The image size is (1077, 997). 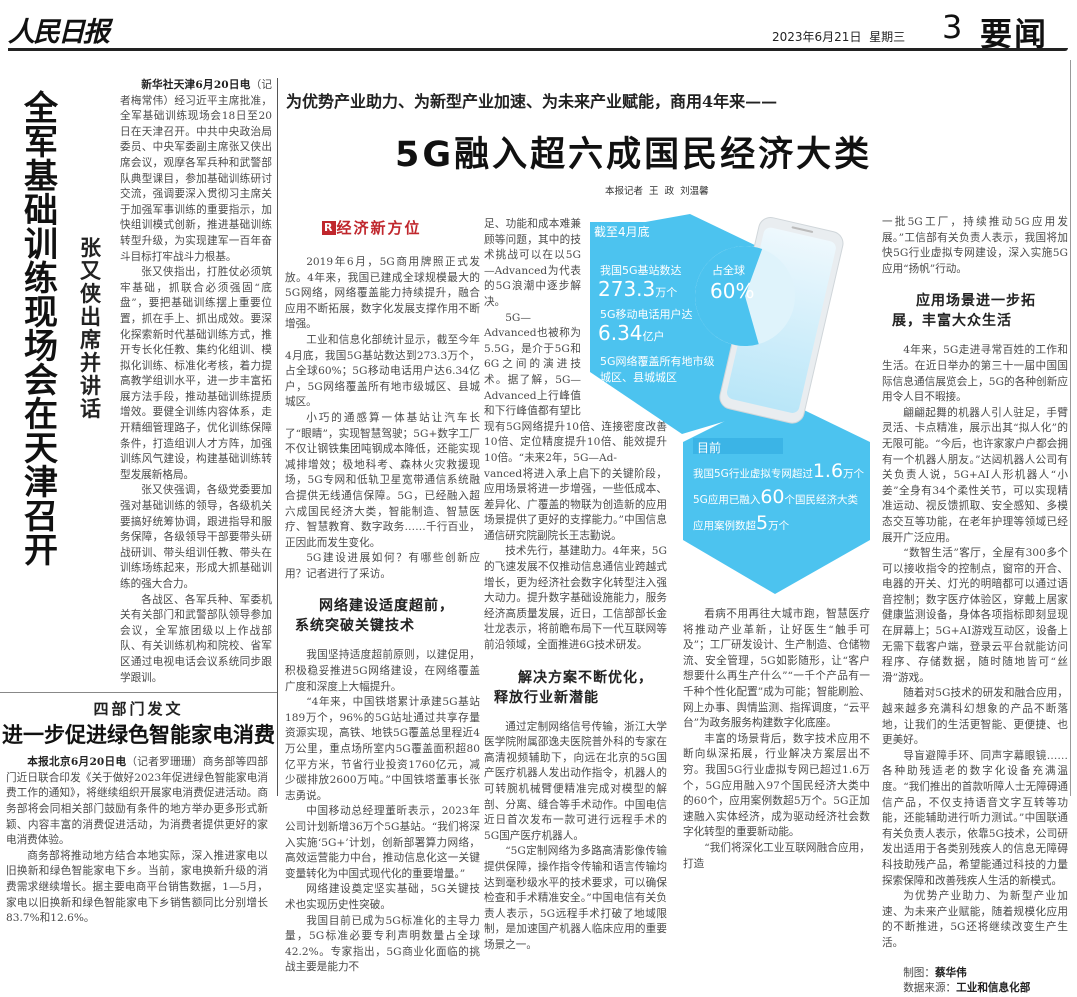 I want to click on section-divider, so click(x=138, y=693).